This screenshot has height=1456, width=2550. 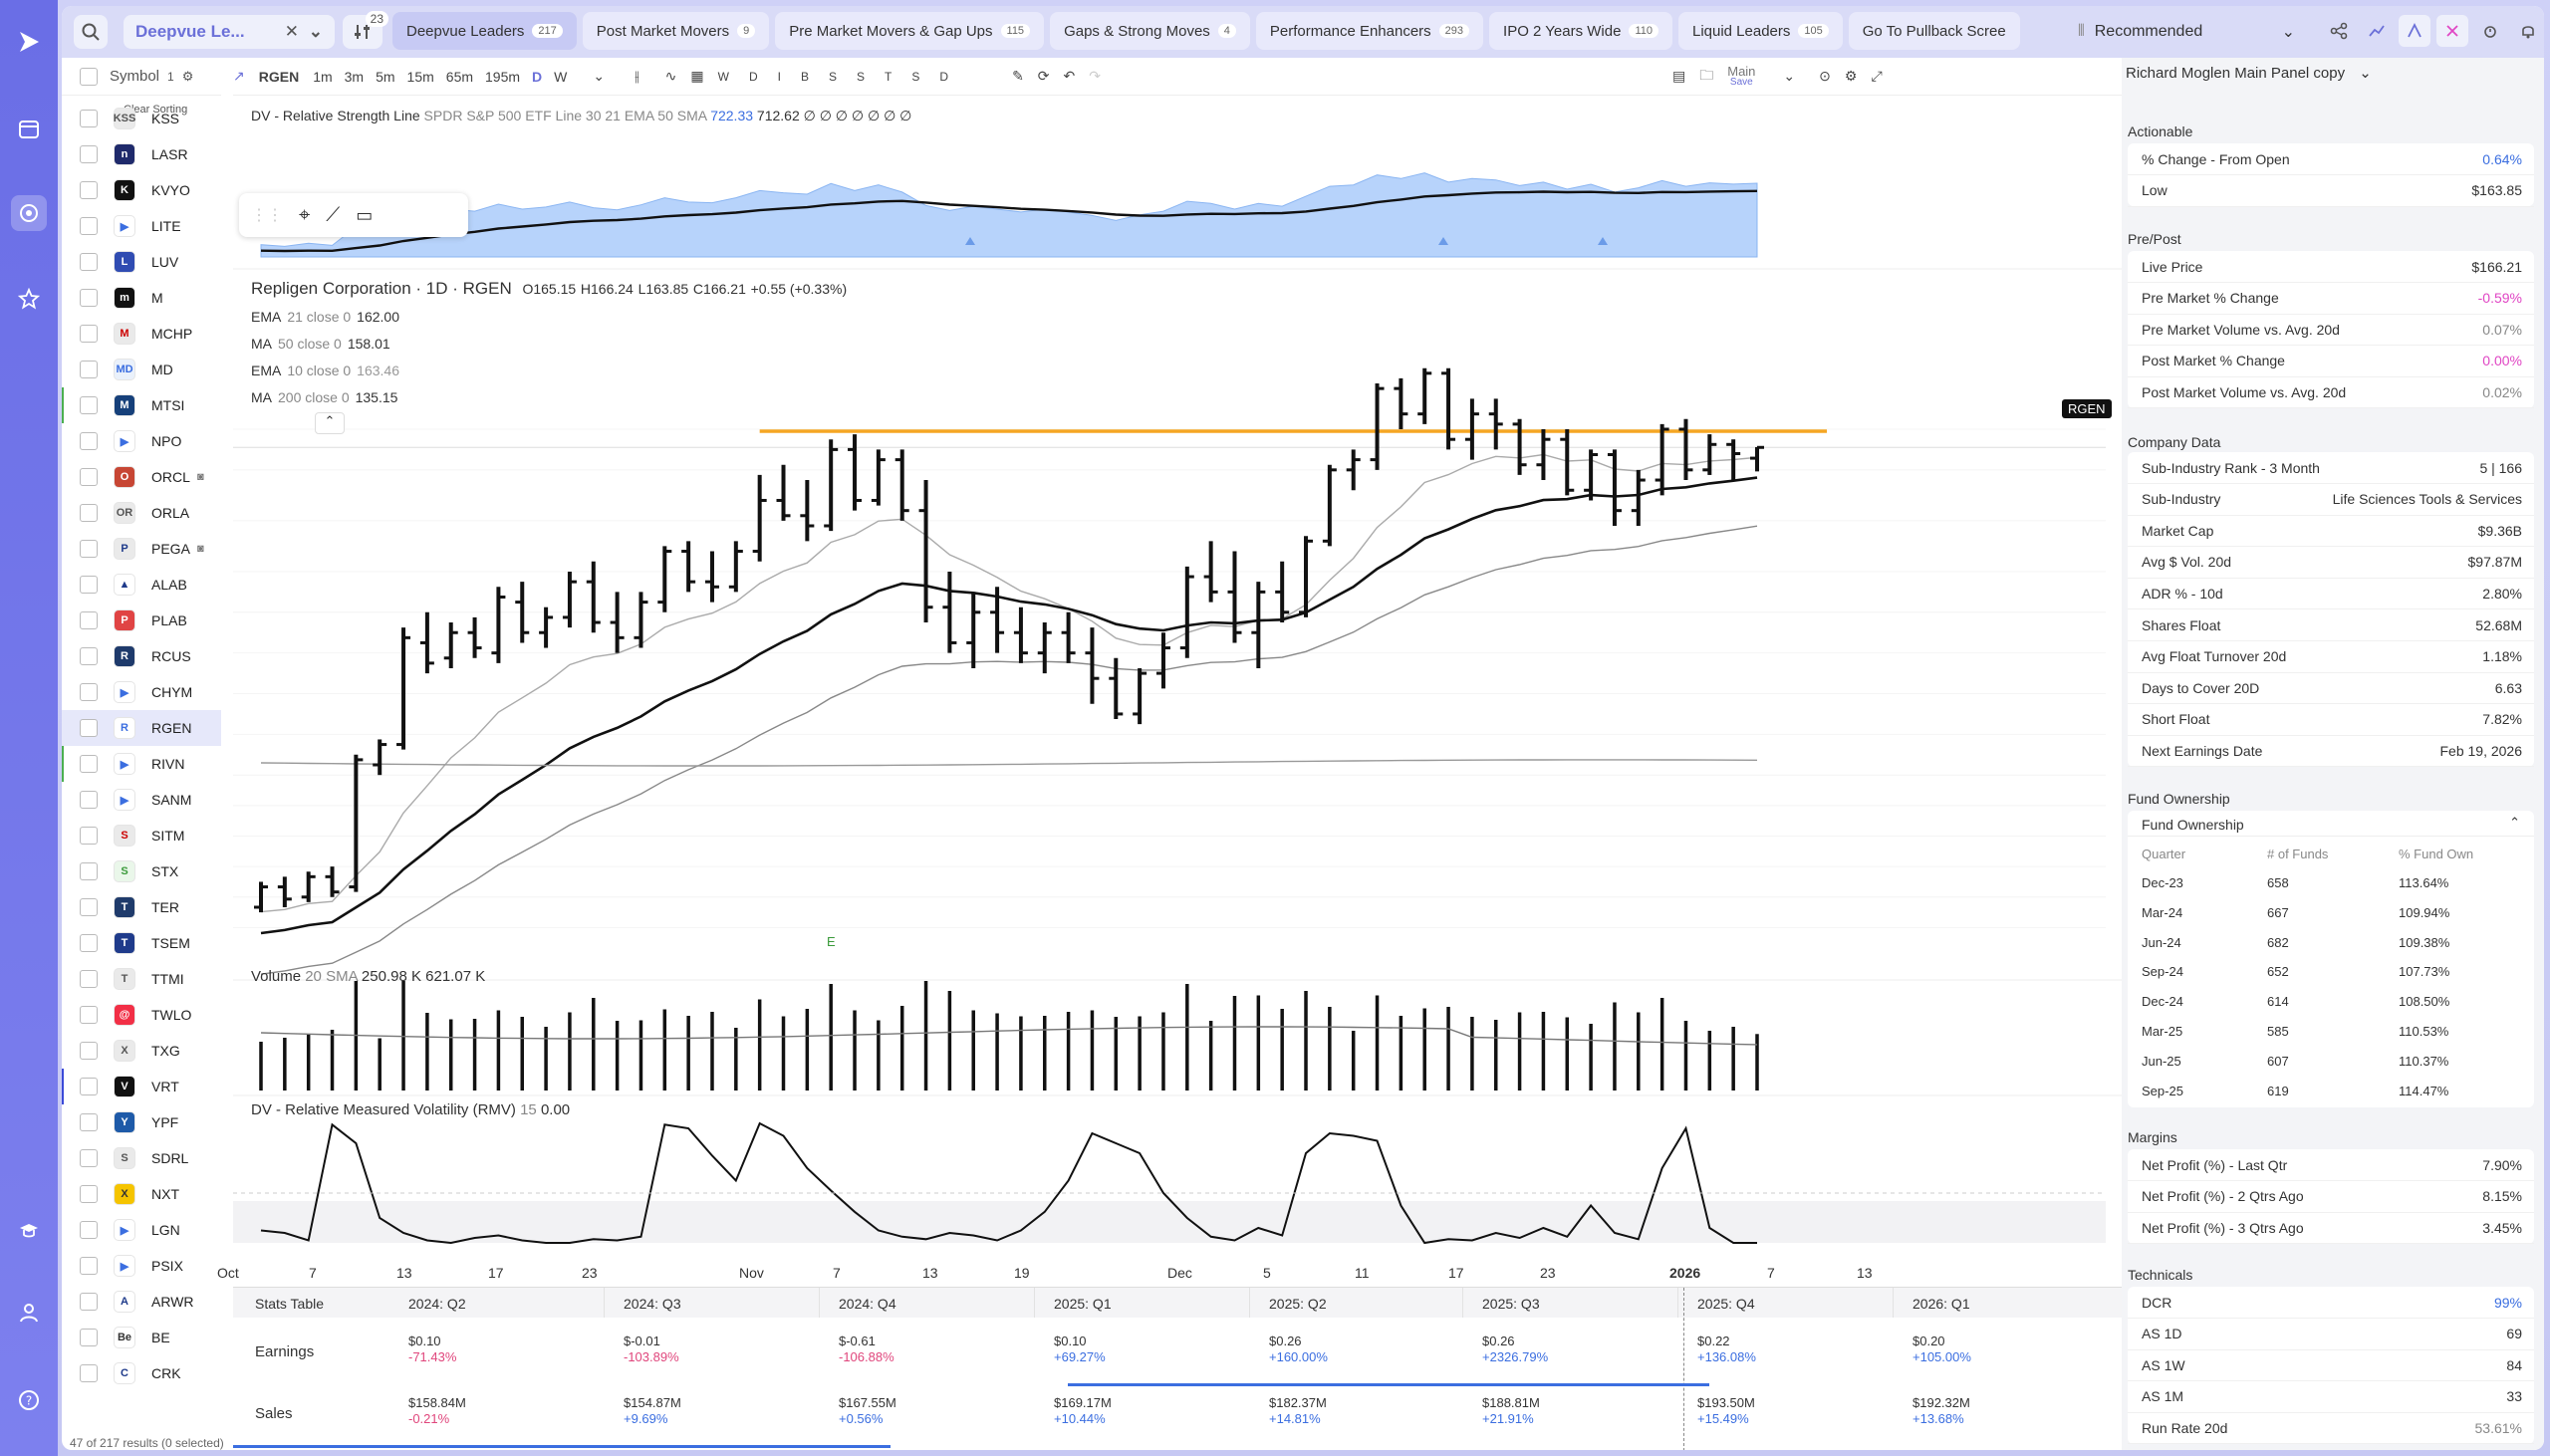 What do you see at coordinates (2331, 1228) in the screenshot?
I see `panel-row: Net Profit (%) - 3 Qtrs Ago 3.45%` at bounding box center [2331, 1228].